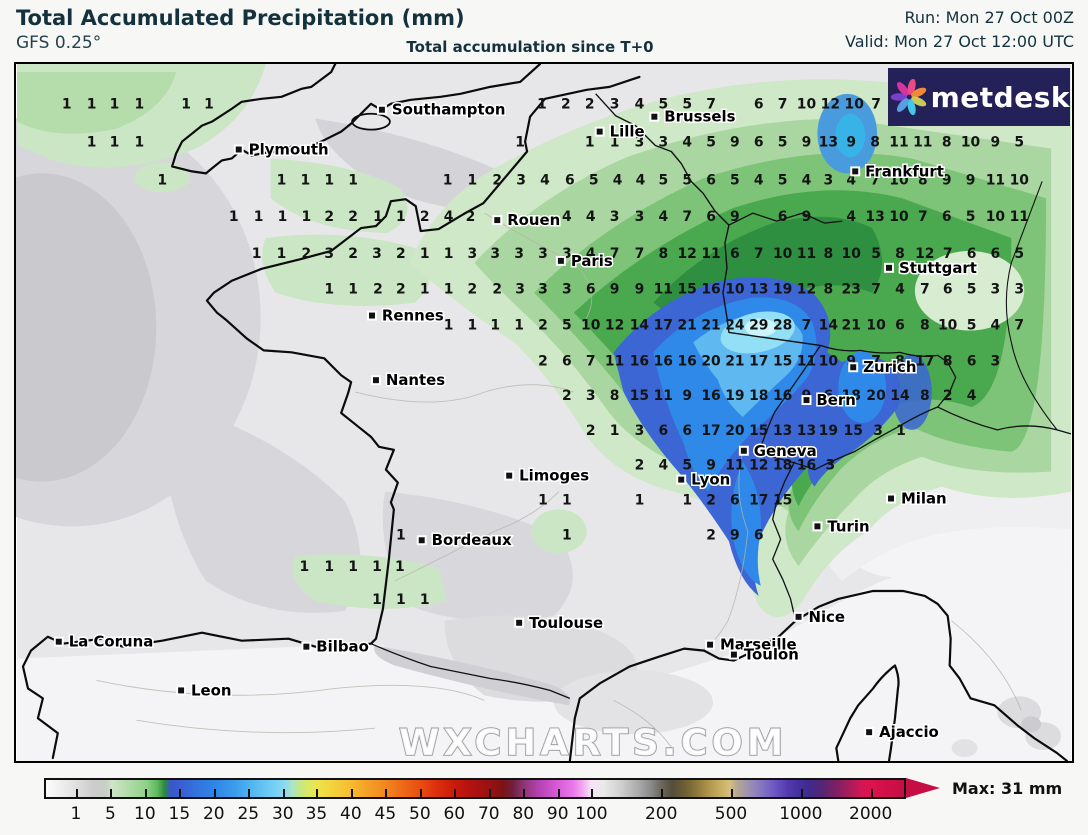  Describe the element at coordinates (771, 655) in the screenshot. I see `city-label: Toulon` at that location.